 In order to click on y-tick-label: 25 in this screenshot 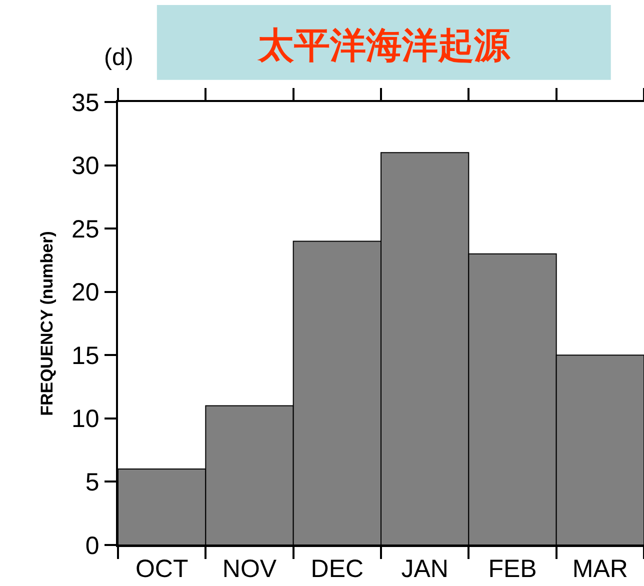, I will do `click(85, 229)`.